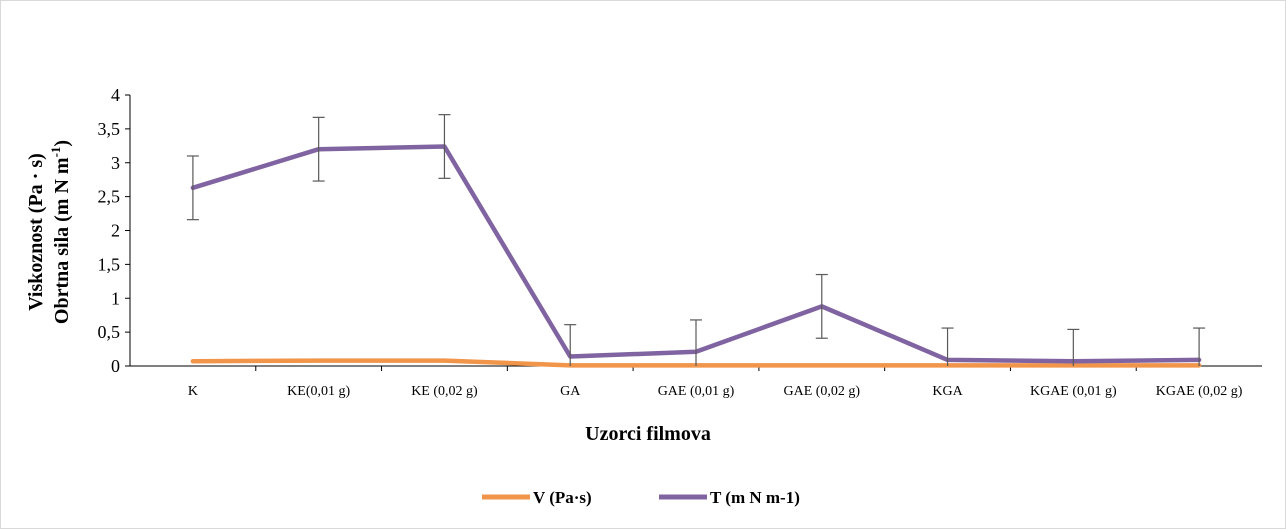 The height and width of the screenshot is (529, 1286). I want to click on x-category-label: KGAE (0,02 g), so click(1199, 391).